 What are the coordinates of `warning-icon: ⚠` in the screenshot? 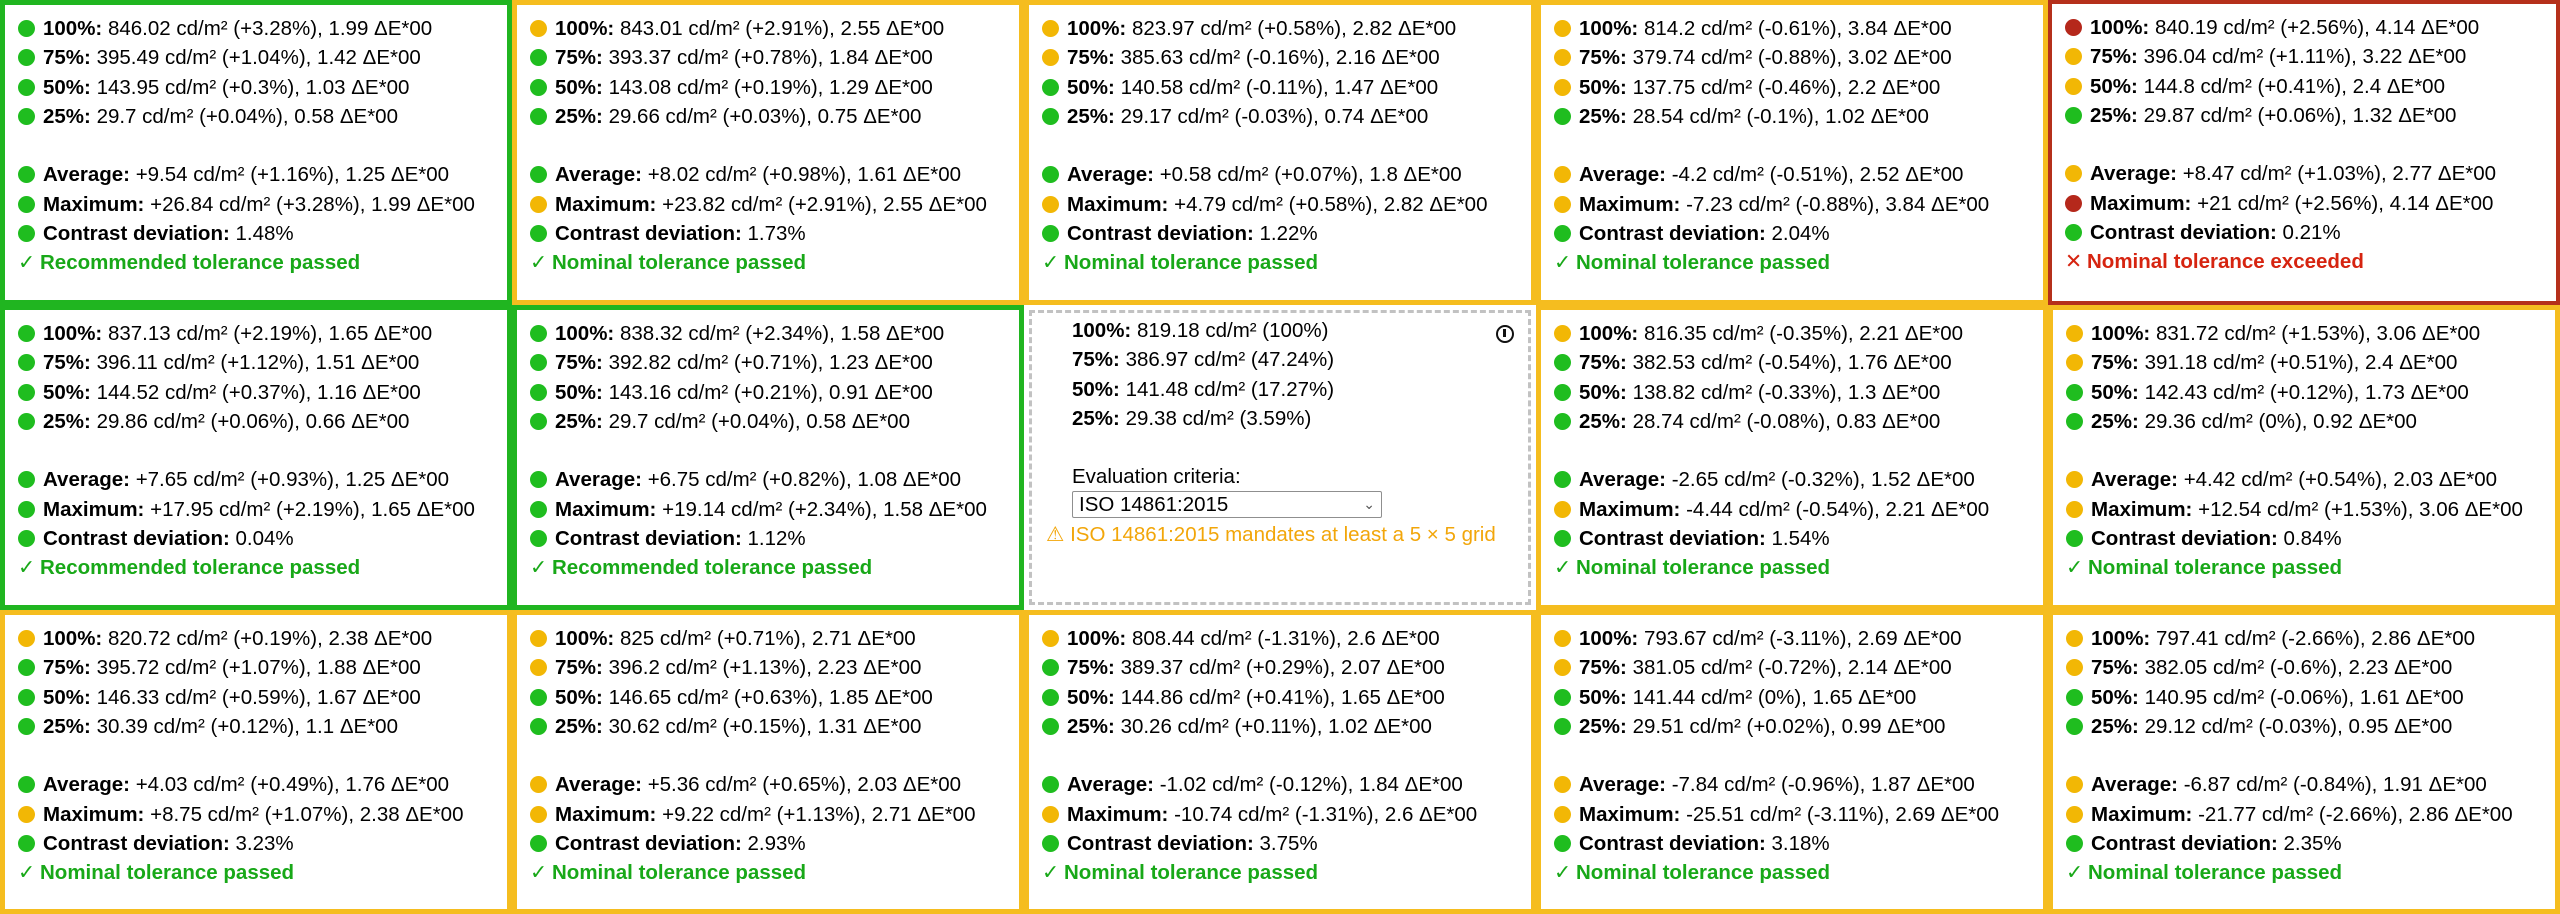 It's located at (1055, 535).